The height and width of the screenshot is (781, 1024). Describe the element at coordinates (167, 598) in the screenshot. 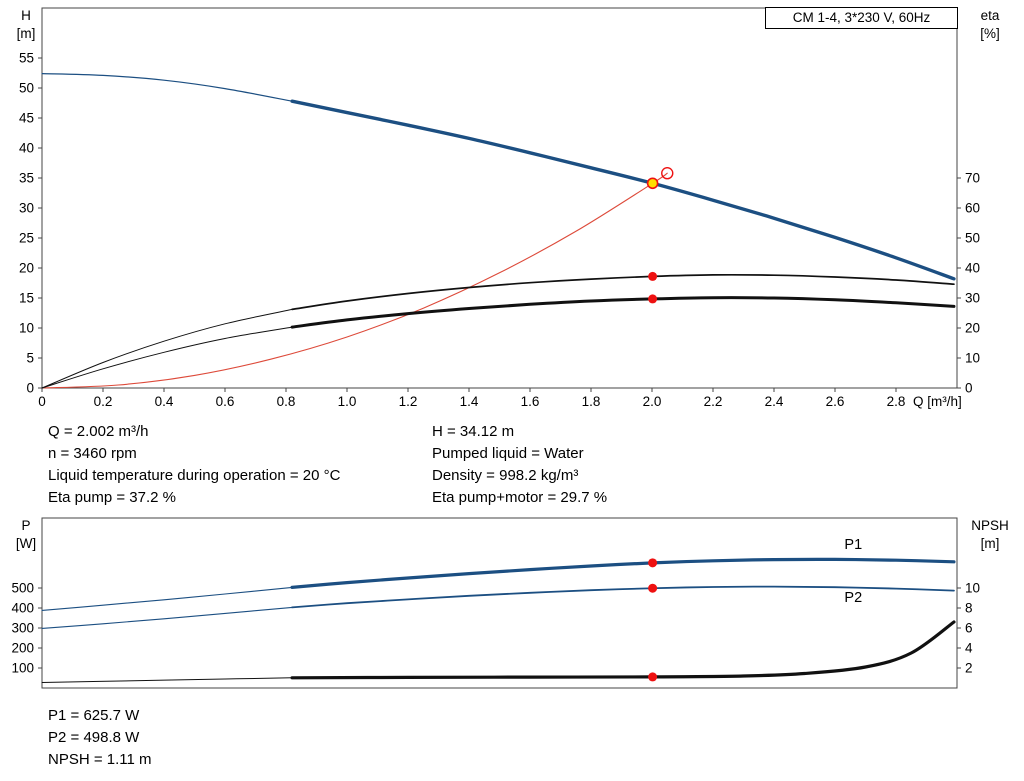

I see `p1-curve-low-flow` at that location.